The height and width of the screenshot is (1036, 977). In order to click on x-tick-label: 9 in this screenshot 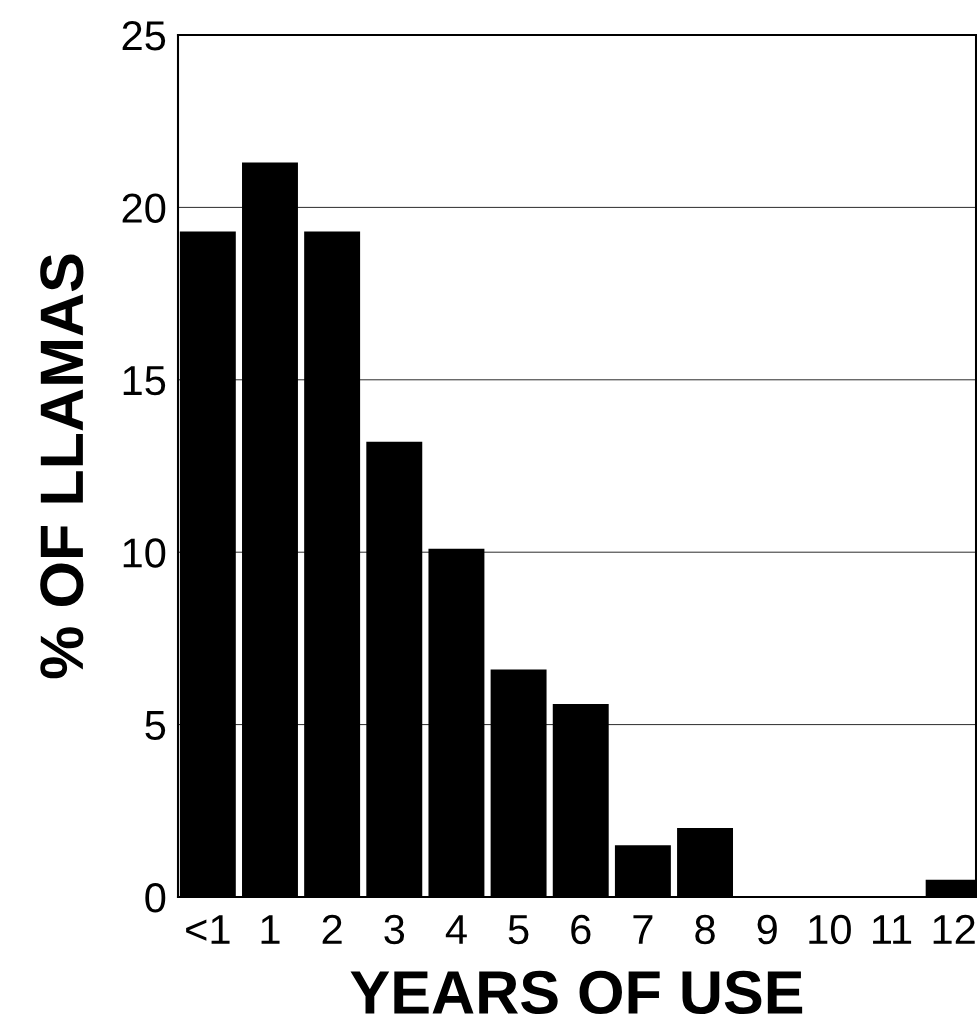, I will do `click(767, 929)`.